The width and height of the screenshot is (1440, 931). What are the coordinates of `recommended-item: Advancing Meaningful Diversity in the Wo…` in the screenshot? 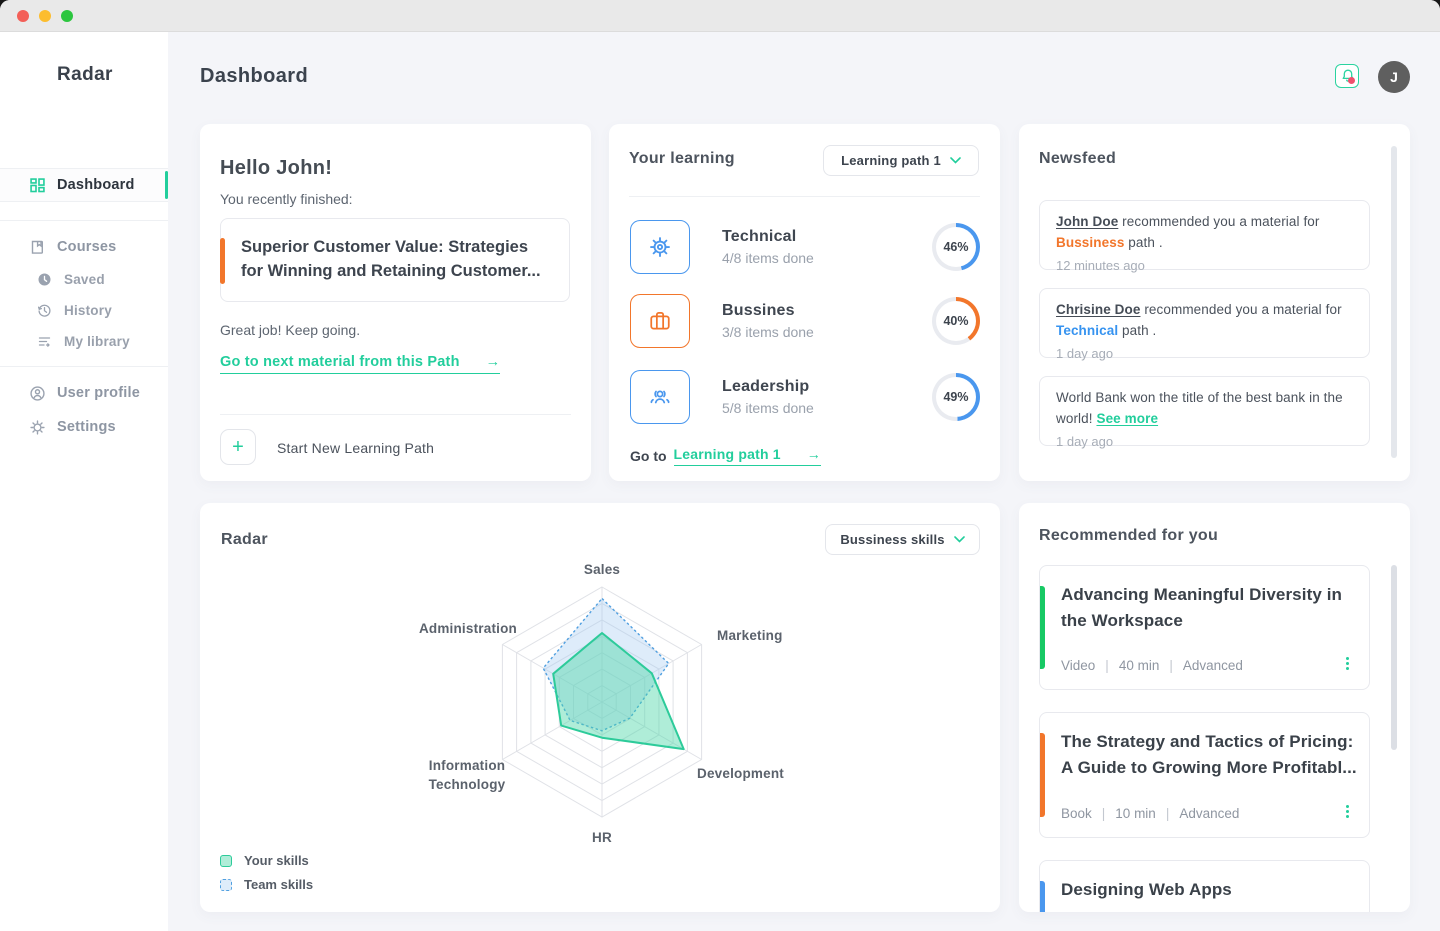 It's located at (1204, 627).